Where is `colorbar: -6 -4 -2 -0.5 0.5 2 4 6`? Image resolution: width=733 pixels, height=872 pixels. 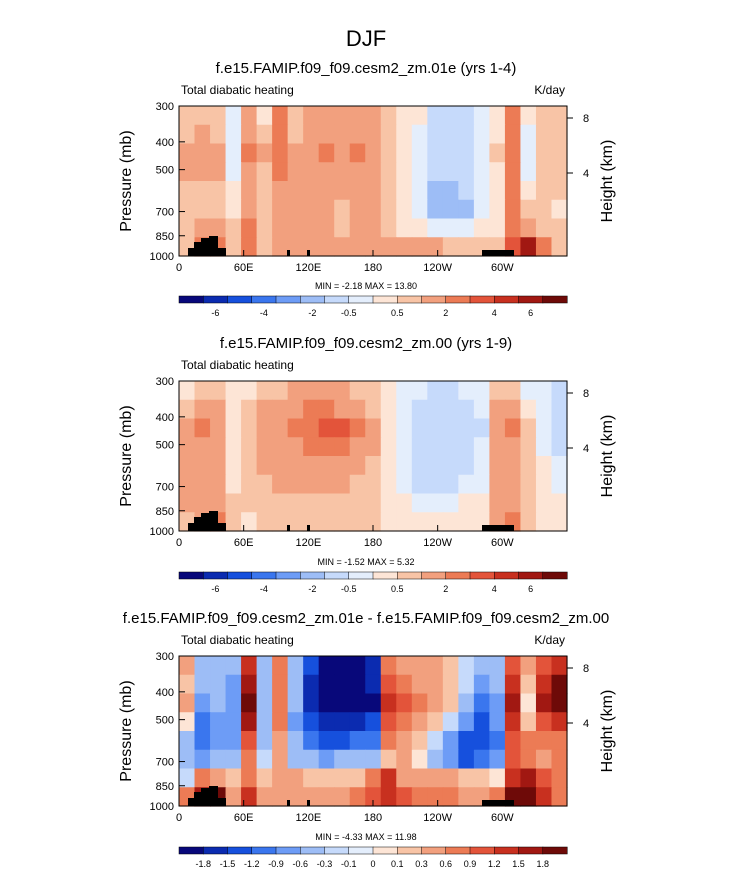
colorbar: -6 -4 -2 -0.5 0.5 2 4 6 is located at coordinates (373, 306).